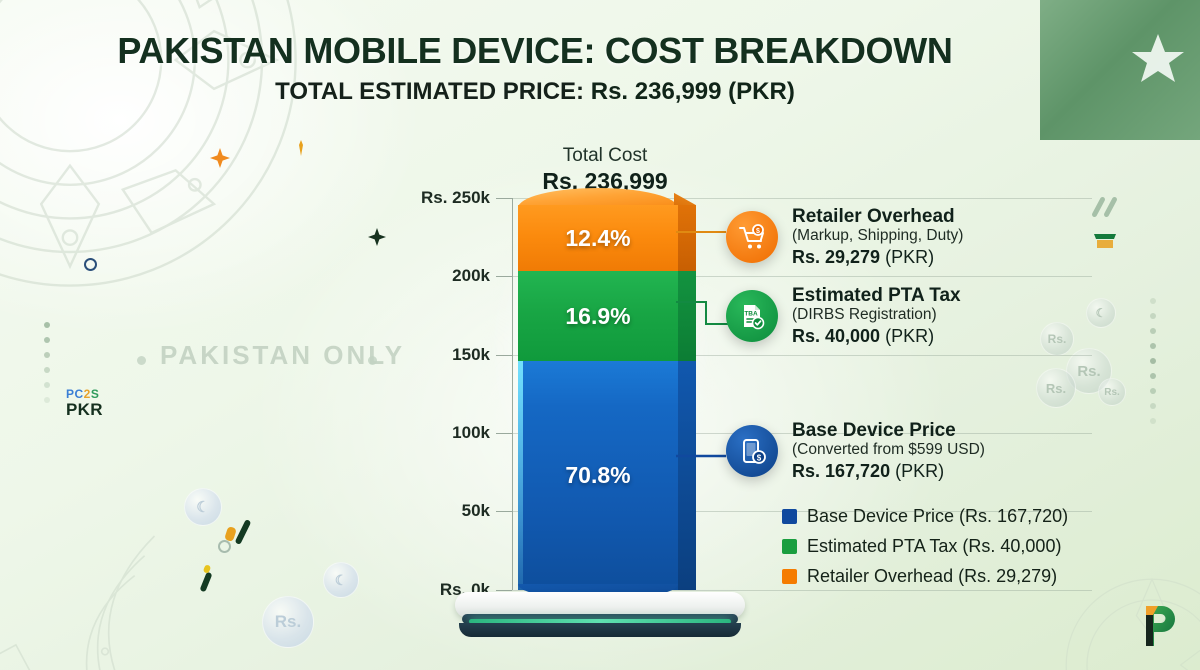 This screenshot has height=670, width=1200. I want to click on phone-dollar-icon: $, so click(752, 451).